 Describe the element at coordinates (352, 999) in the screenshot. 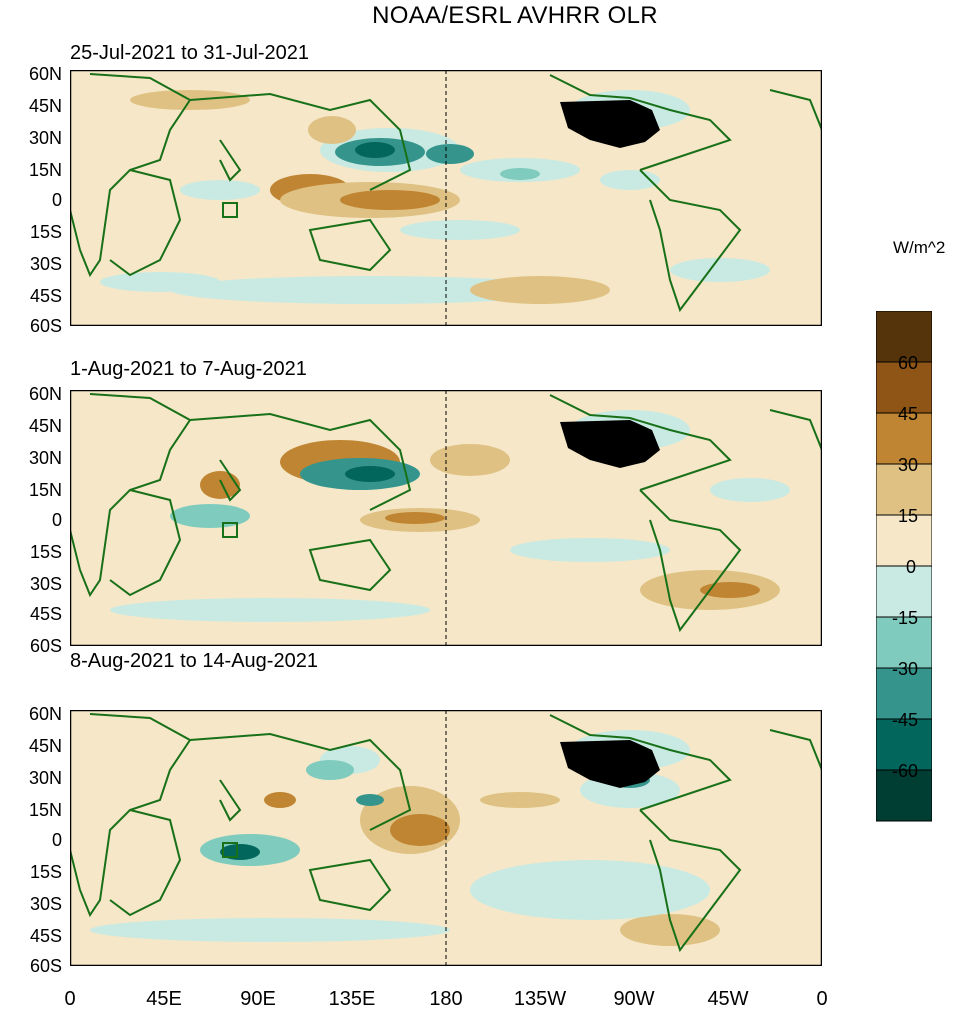

I see `lon-label: 135E` at that location.